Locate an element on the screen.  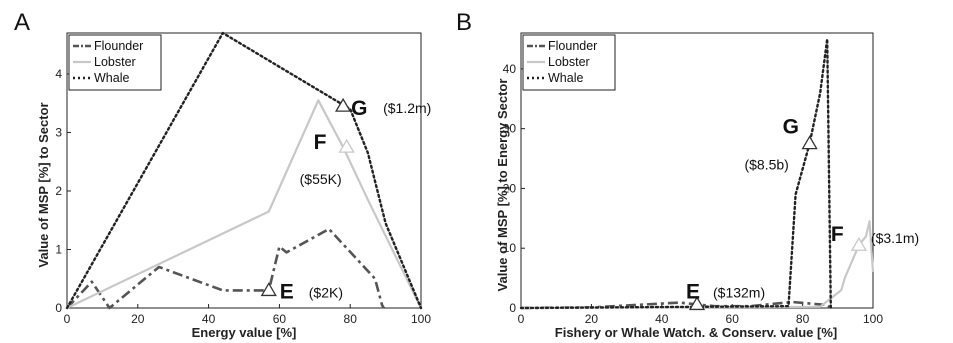
y-axis-title-a: Value of MSP [%] to Sector is located at coordinates (43, 184).